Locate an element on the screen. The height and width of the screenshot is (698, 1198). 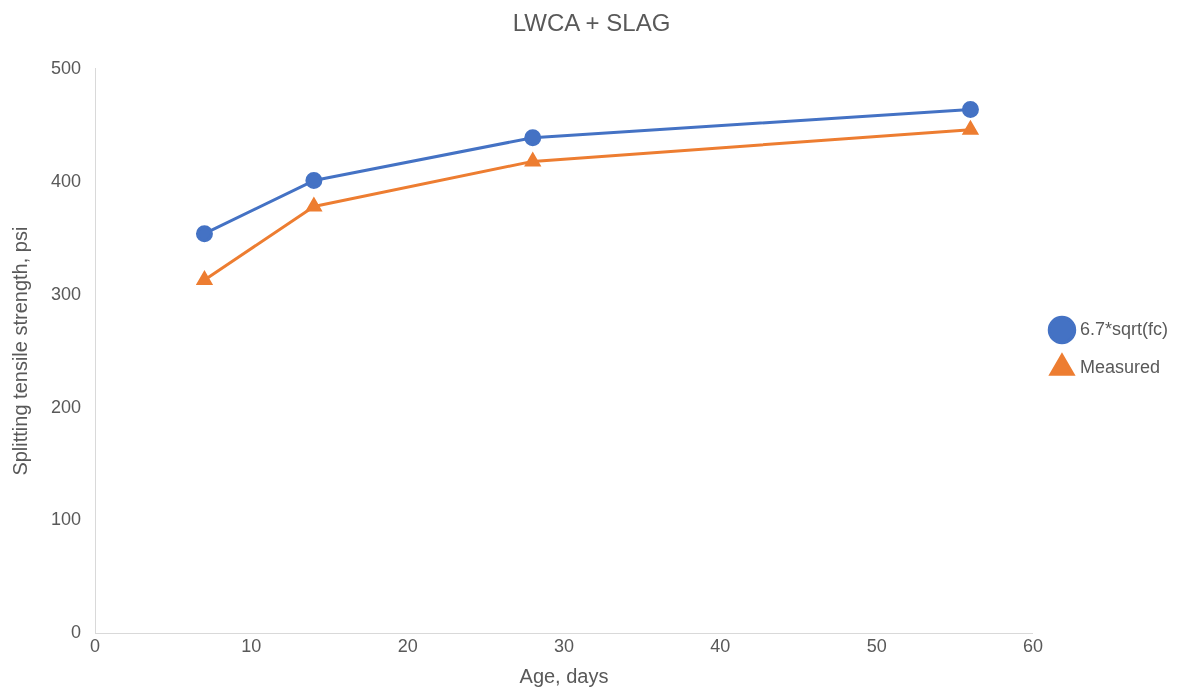
legend-label: Measured is located at coordinates (1120, 366).